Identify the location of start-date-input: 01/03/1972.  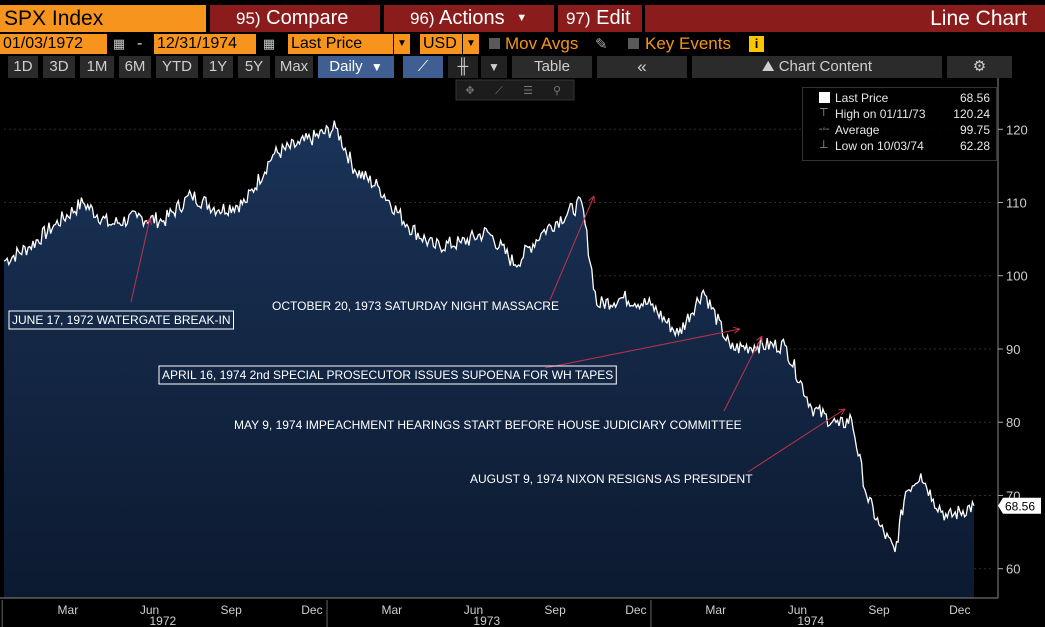
(53, 44).